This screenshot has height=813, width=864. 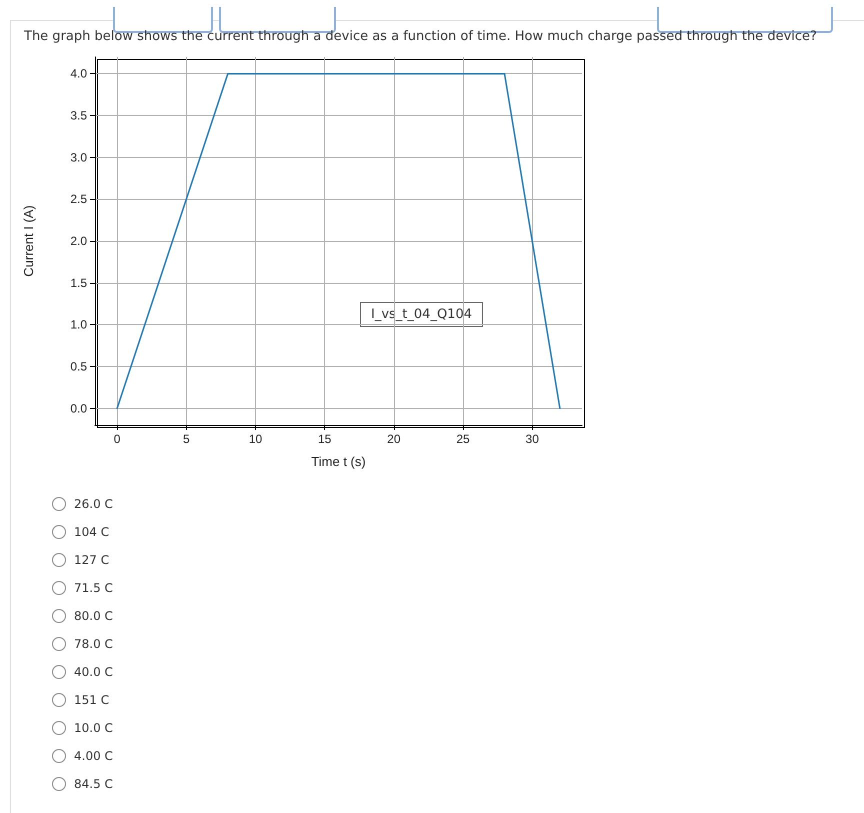 I want to click on y-tick-label: 0.5, so click(x=79, y=366).